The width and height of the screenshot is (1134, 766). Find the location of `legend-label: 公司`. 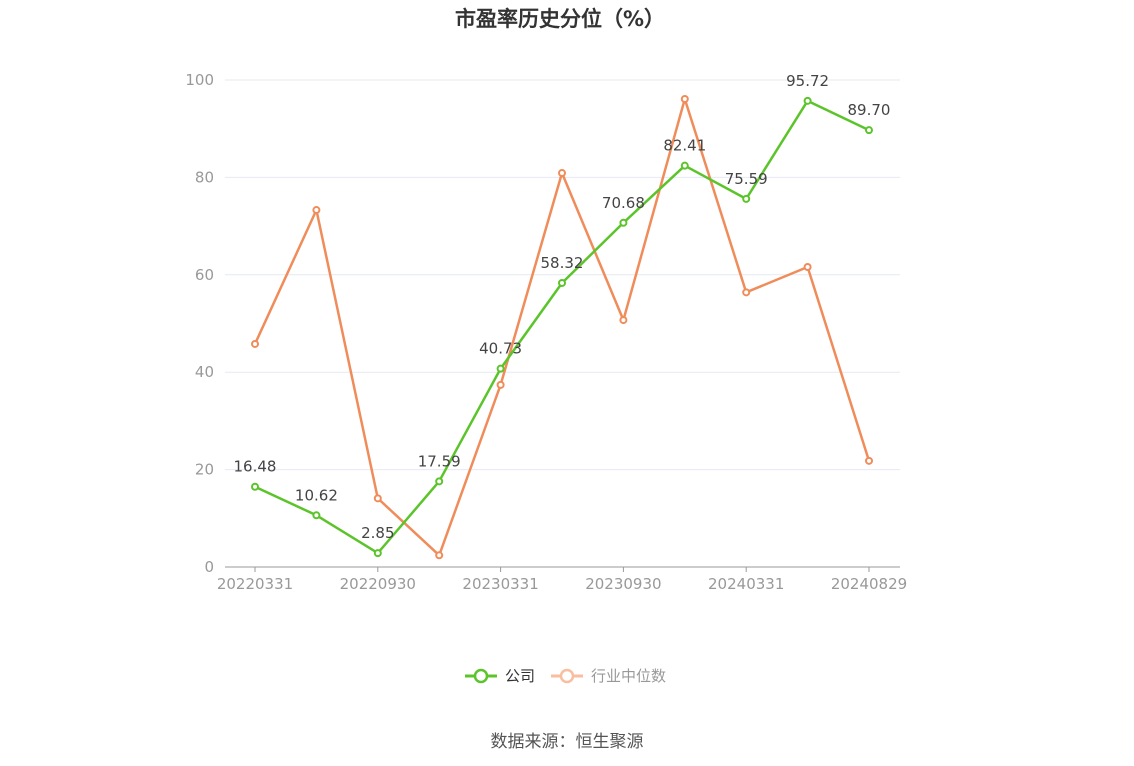

legend-label: 公司 is located at coordinates (520, 676).